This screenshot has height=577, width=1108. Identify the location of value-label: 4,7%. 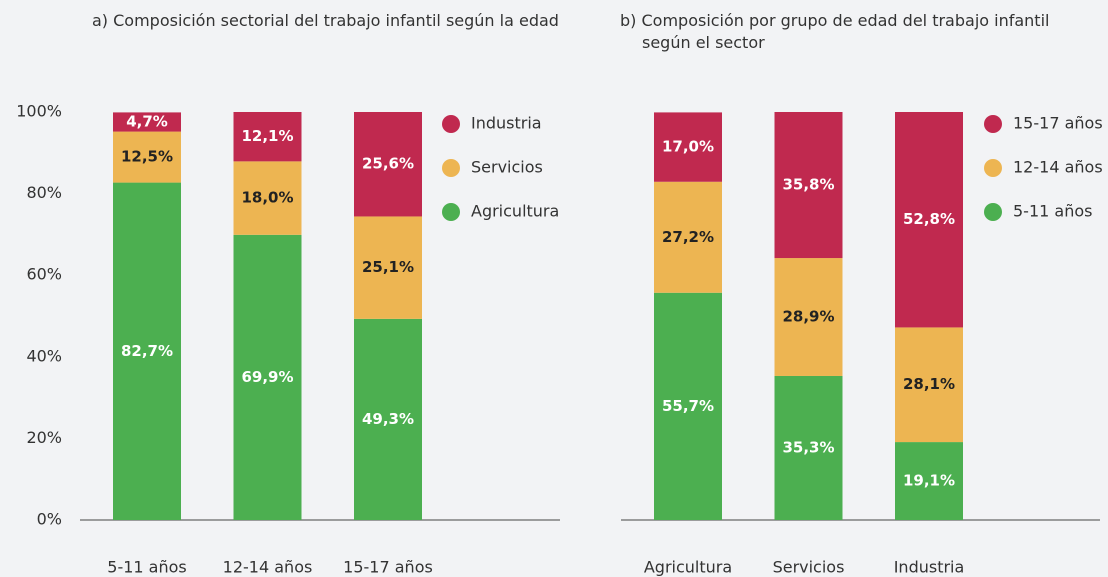
(147, 121).